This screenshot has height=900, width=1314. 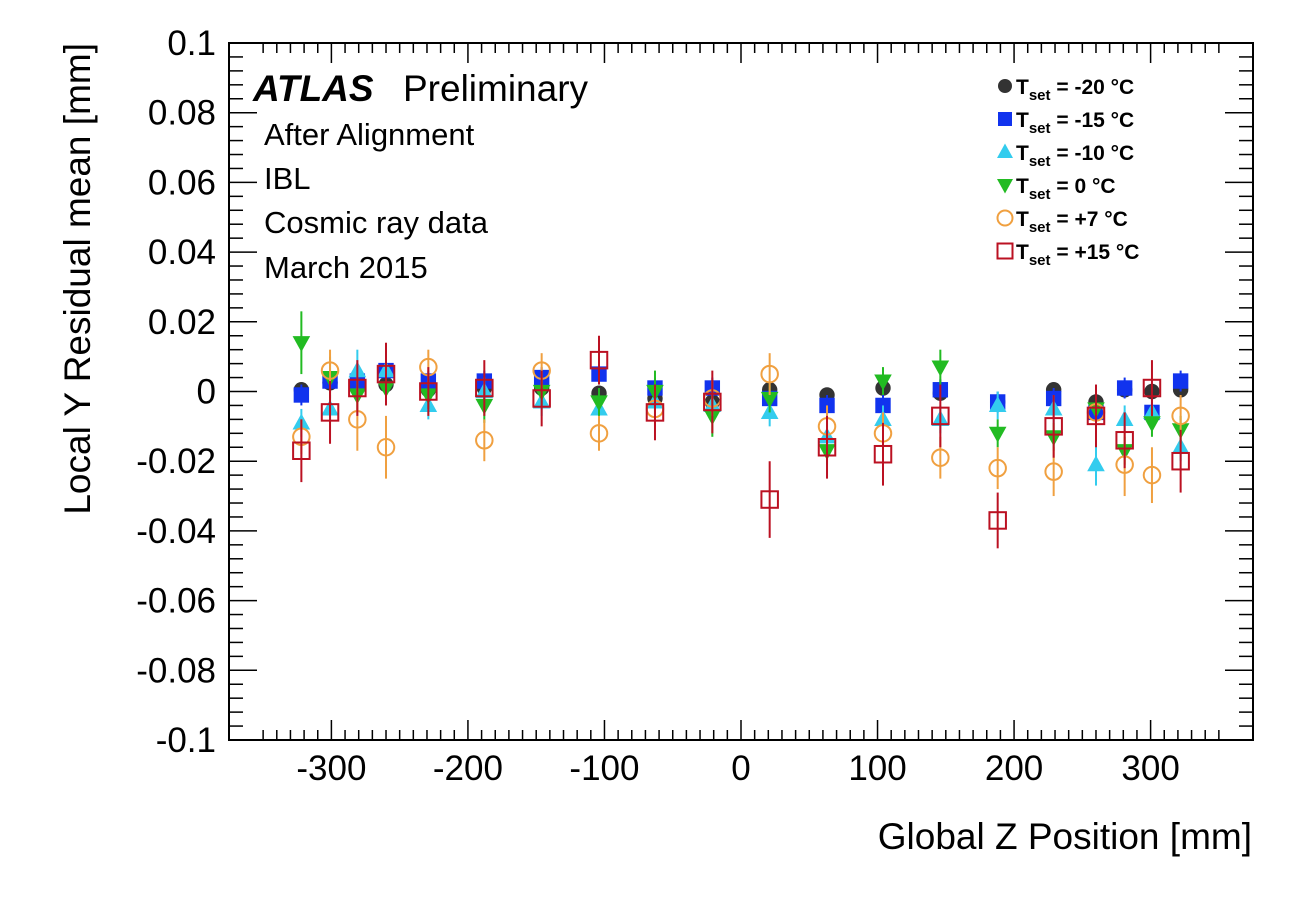 I want to click on legend-label: Tset = 0 °C, so click(x=1066, y=189).